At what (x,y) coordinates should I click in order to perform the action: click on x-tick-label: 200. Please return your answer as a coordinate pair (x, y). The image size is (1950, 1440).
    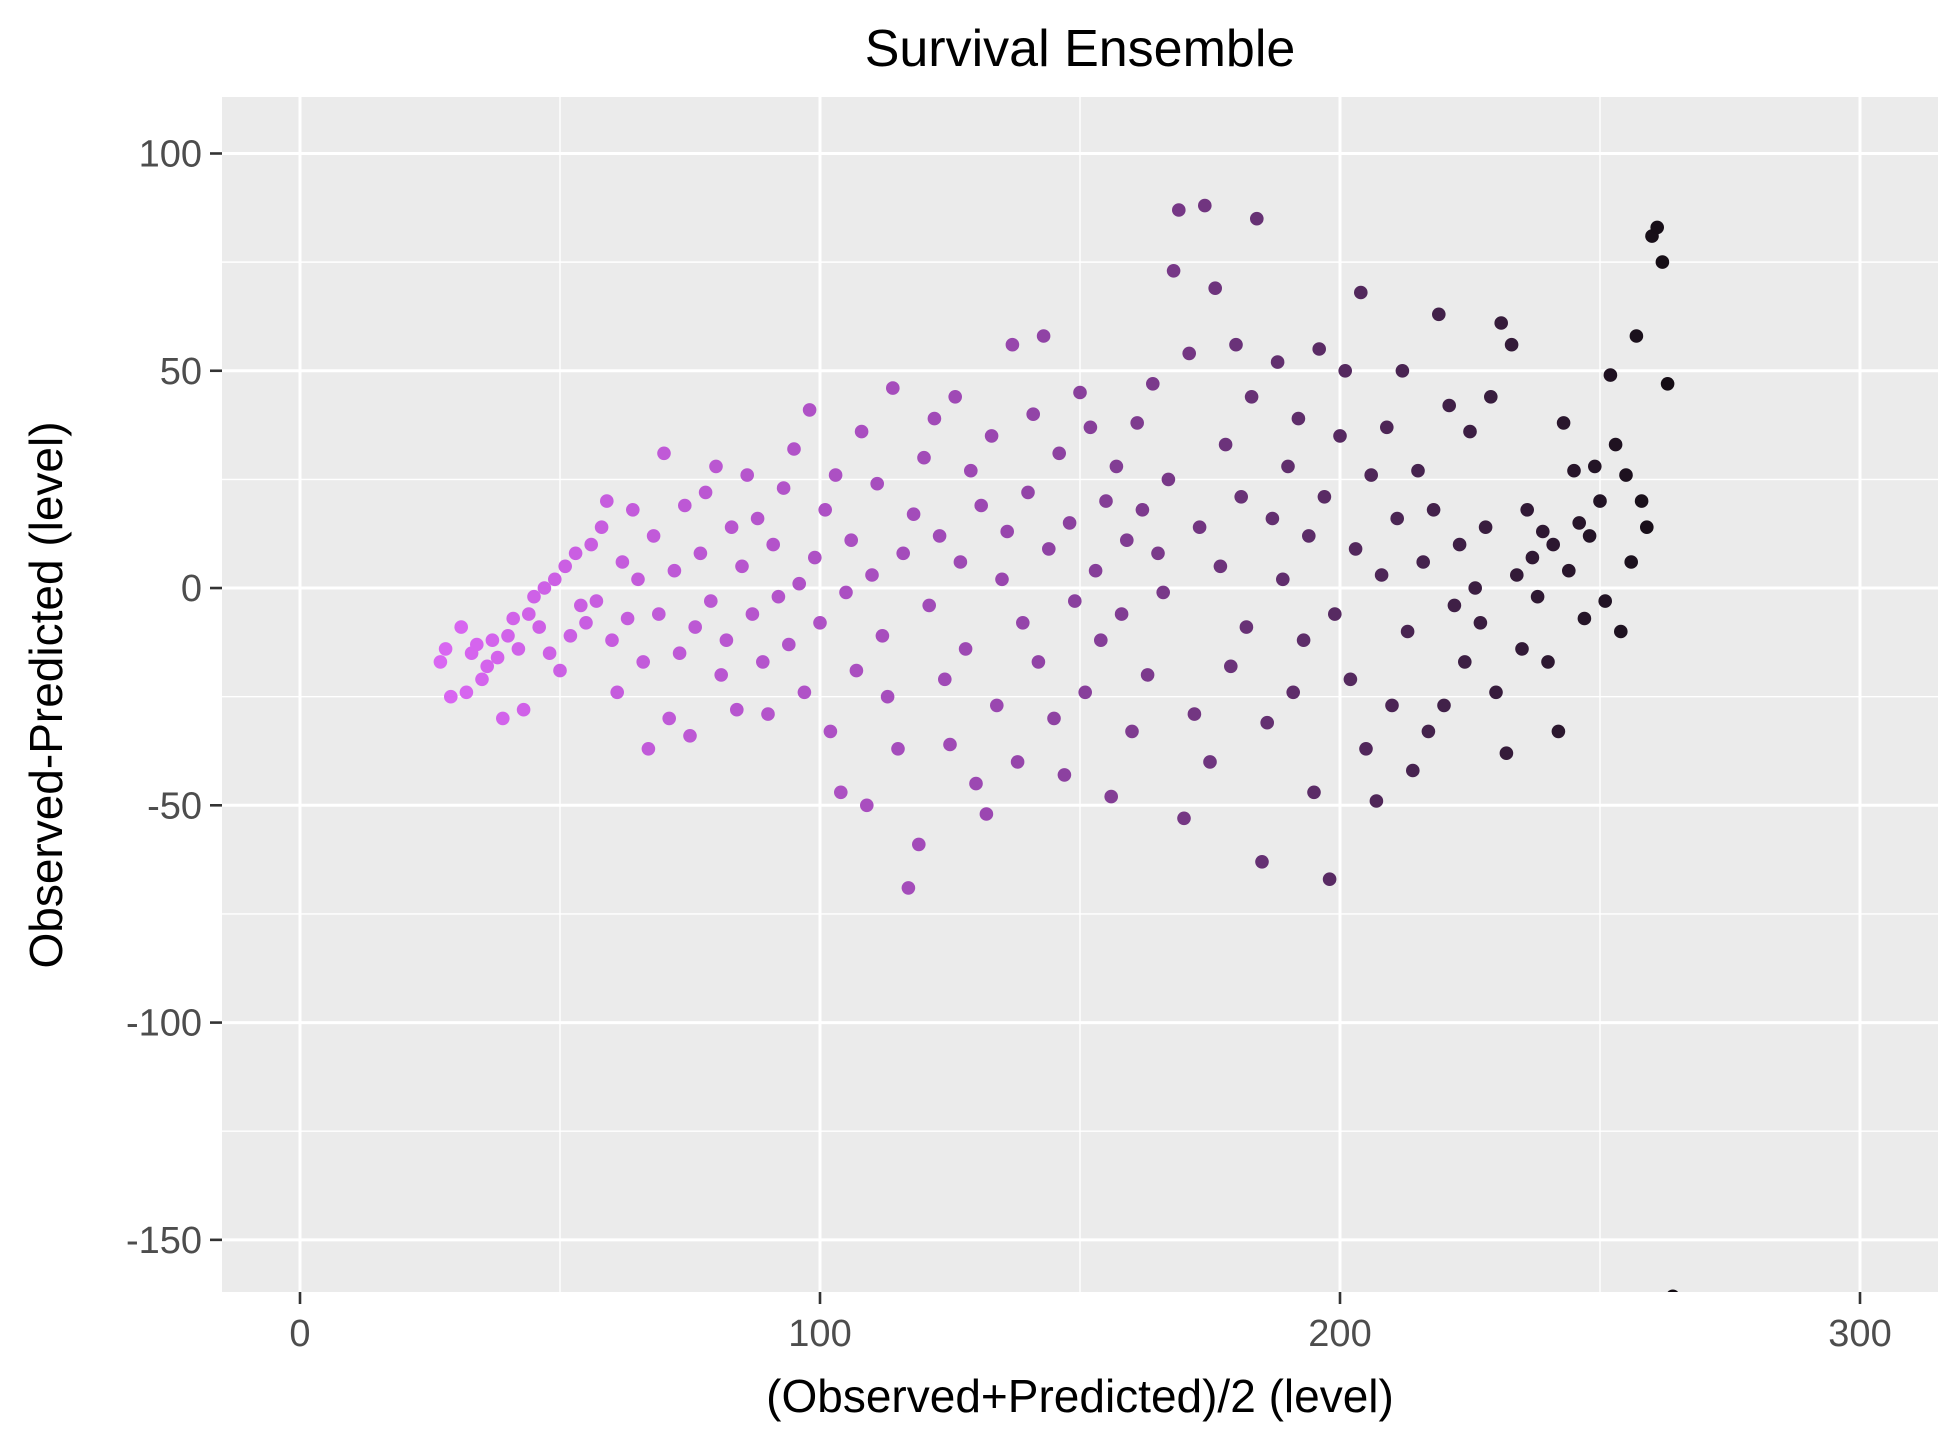
    Looking at the image, I should click on (1339, 1334).